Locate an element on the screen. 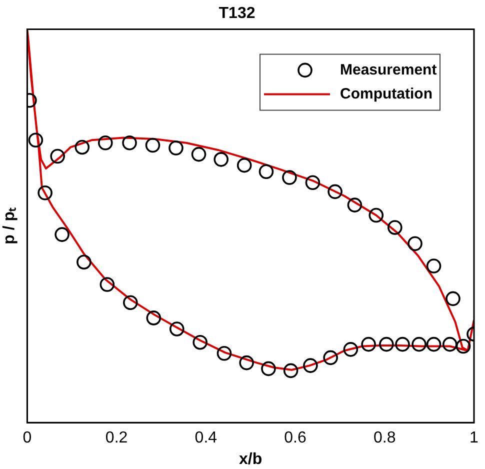 The height and width of the screenshot is (469, 485). x-tick-label: 0.6 is located at coordinates (295, 438).